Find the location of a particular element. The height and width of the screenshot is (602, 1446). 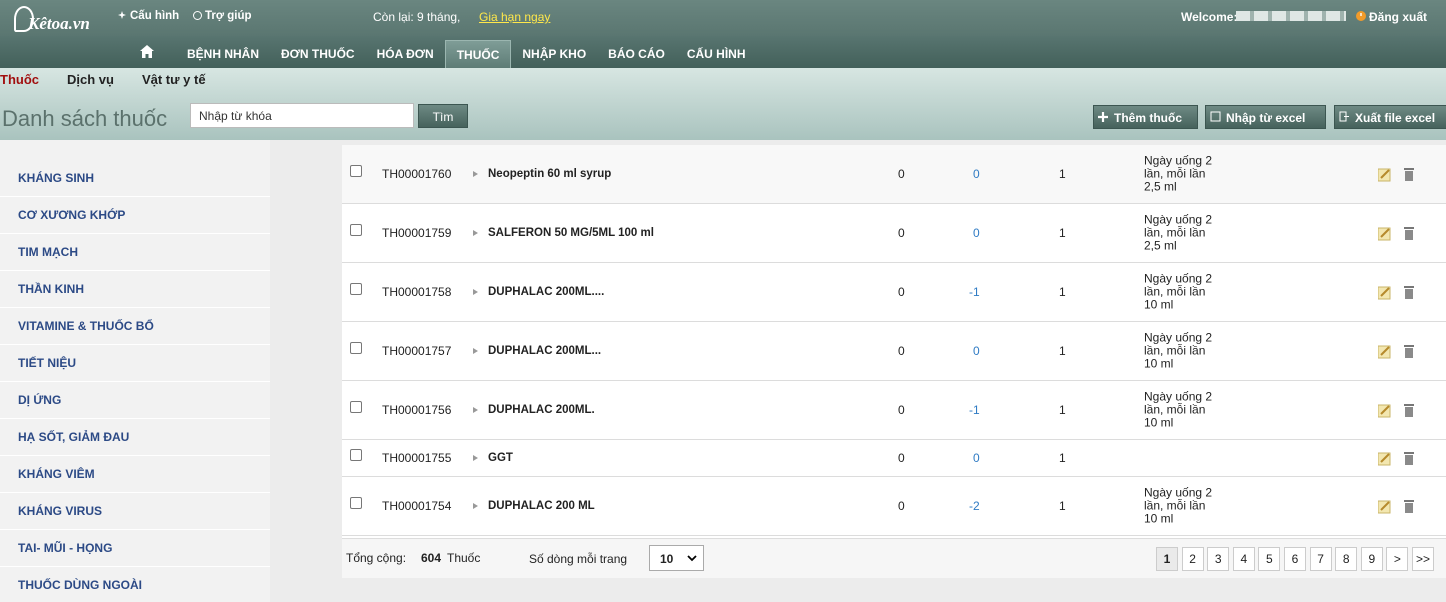

usage-note: Ngày uống 2 lần, mỗi lần 10 ml is located at coordinates (1178, 410).